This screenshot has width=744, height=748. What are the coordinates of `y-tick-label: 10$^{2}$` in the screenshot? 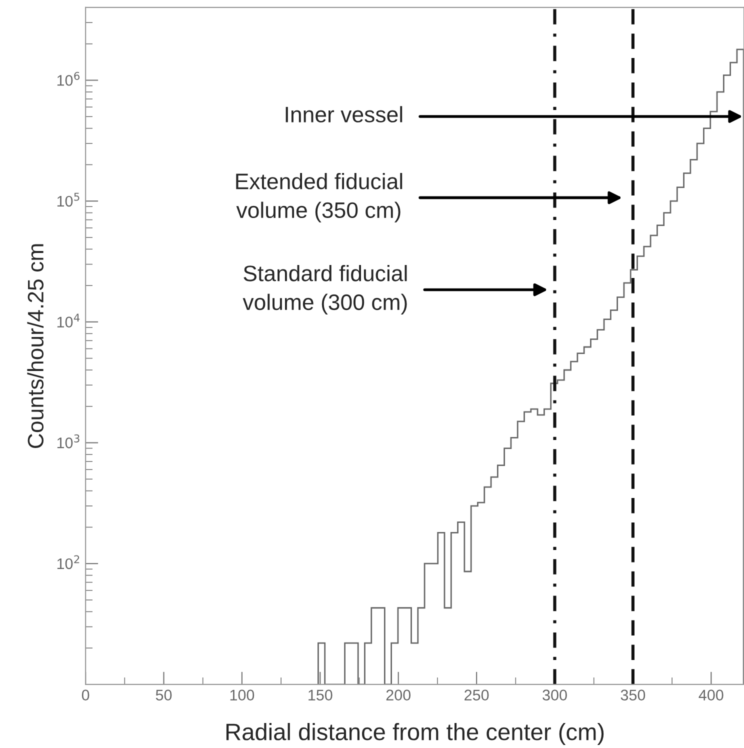 It's located at (68, 562).